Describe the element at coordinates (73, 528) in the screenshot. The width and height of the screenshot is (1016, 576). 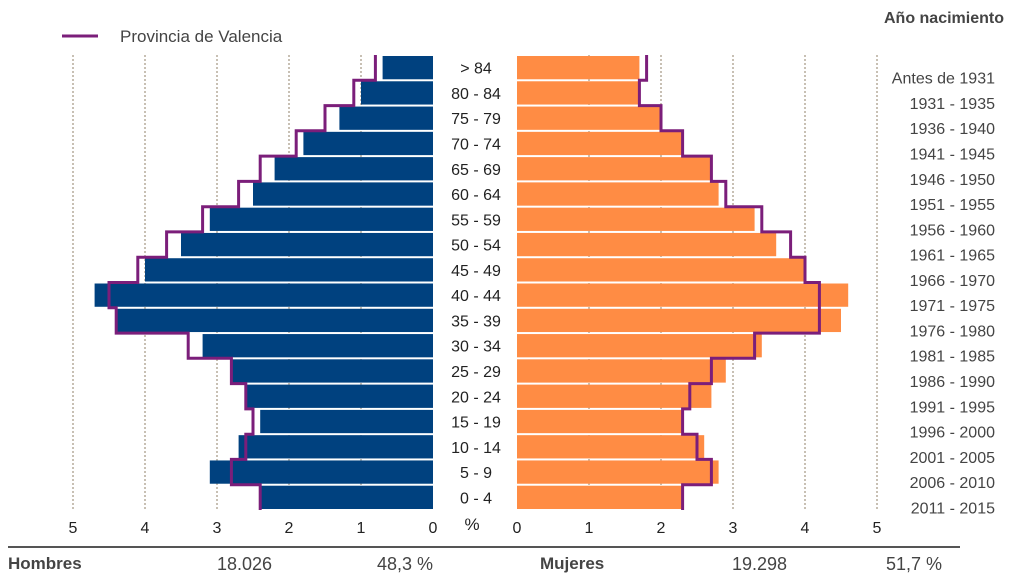
I see `x-tick-label-left: 5` at that location.